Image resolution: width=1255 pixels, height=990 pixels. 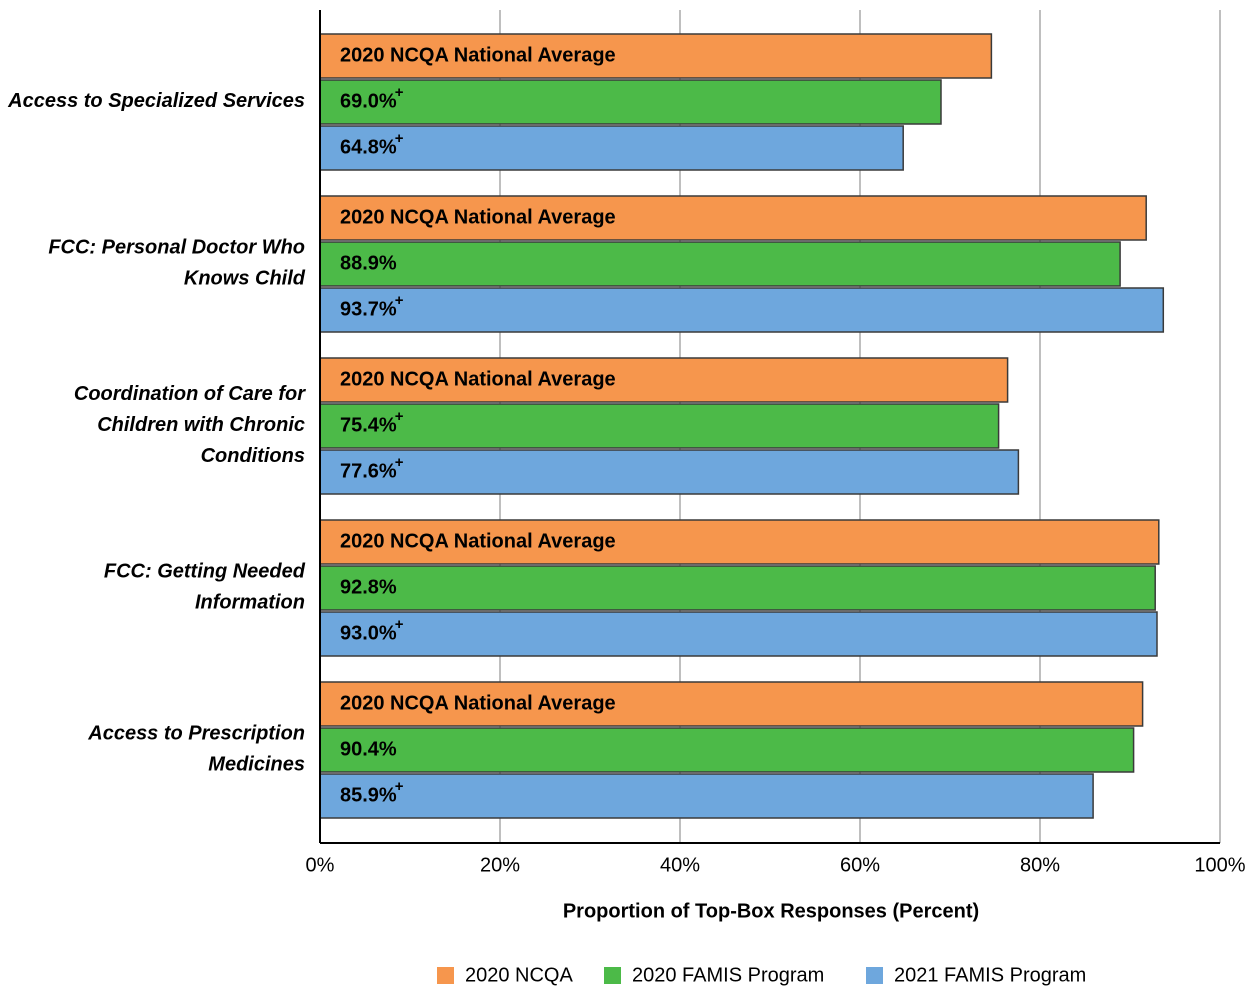 I want to click on value-label: 90.4%, so click(x=368, y=749).